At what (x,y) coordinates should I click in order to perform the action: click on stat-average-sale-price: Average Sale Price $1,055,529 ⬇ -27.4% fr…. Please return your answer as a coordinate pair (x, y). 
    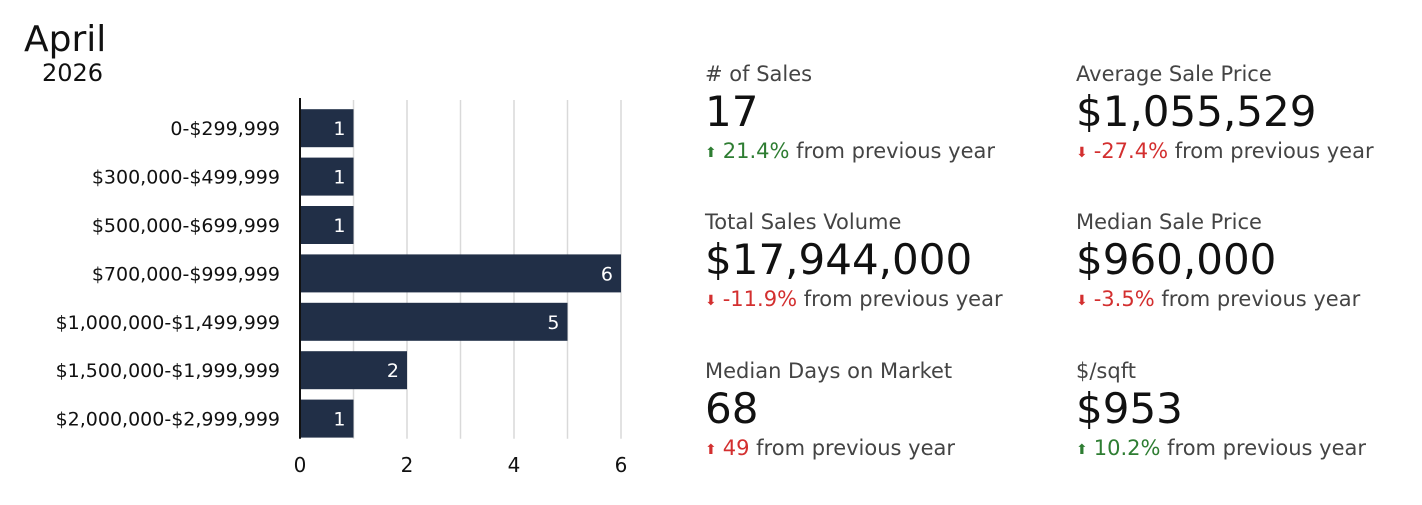
    Looking at the image, I should click on (1246, 114).